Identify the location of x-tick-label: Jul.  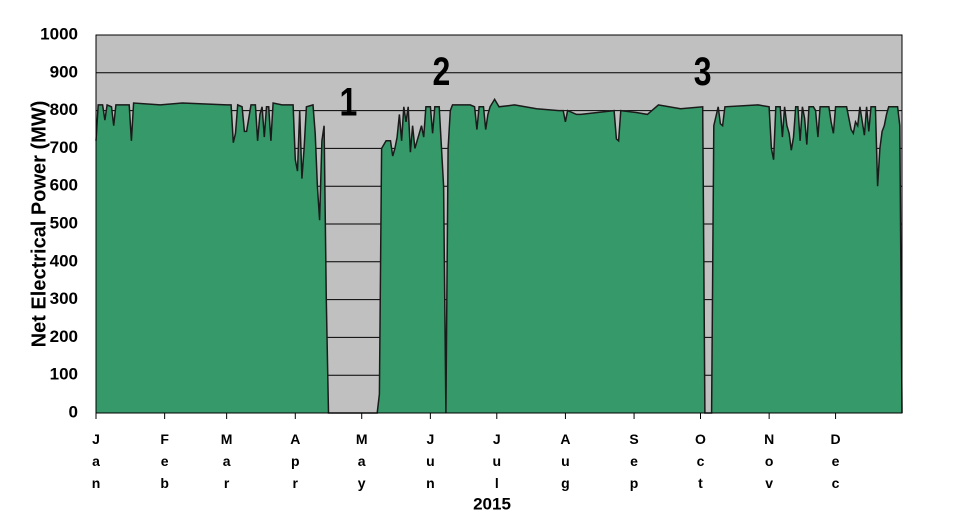
(497, 461).